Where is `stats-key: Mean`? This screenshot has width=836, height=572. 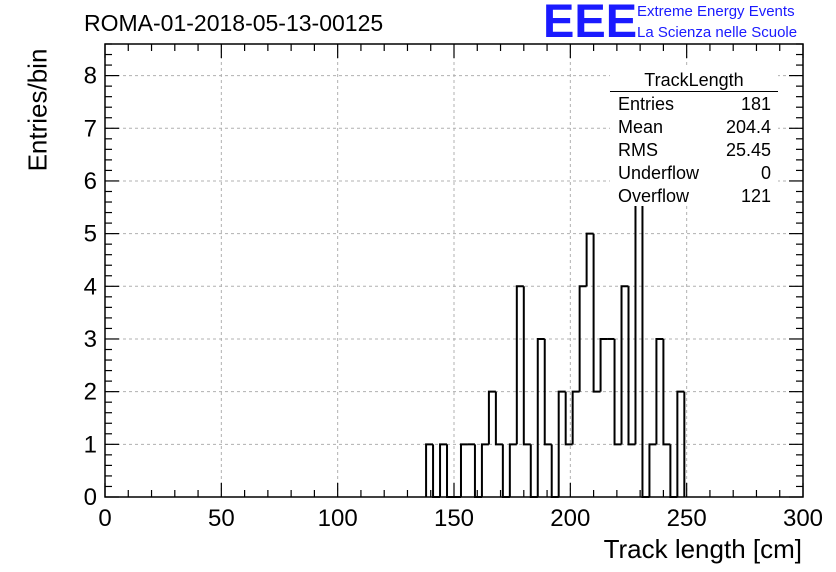 stats-key: Mean is located at coordinates (641, 127).